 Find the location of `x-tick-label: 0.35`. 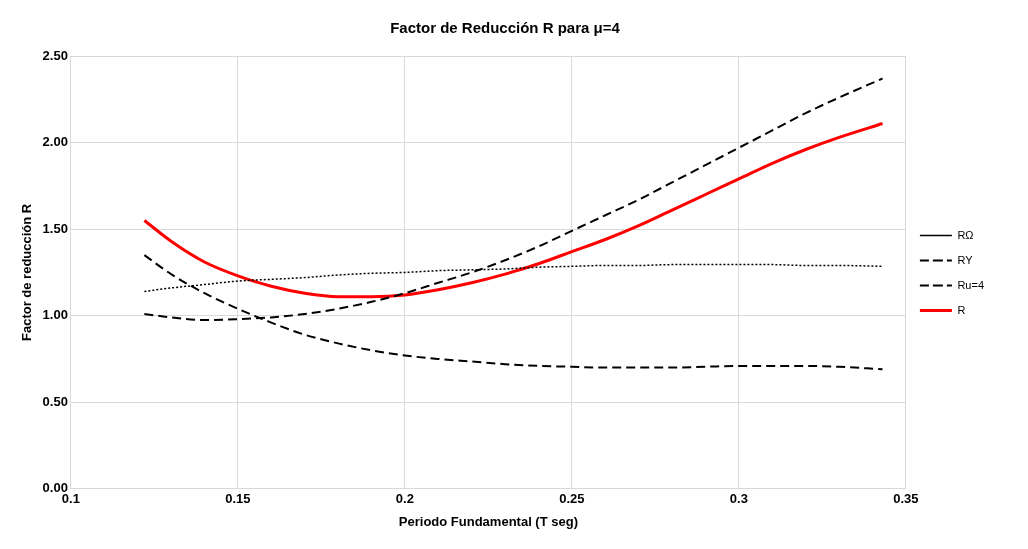

x-tick-label: 0.35 is located at coordinates (906, 499).